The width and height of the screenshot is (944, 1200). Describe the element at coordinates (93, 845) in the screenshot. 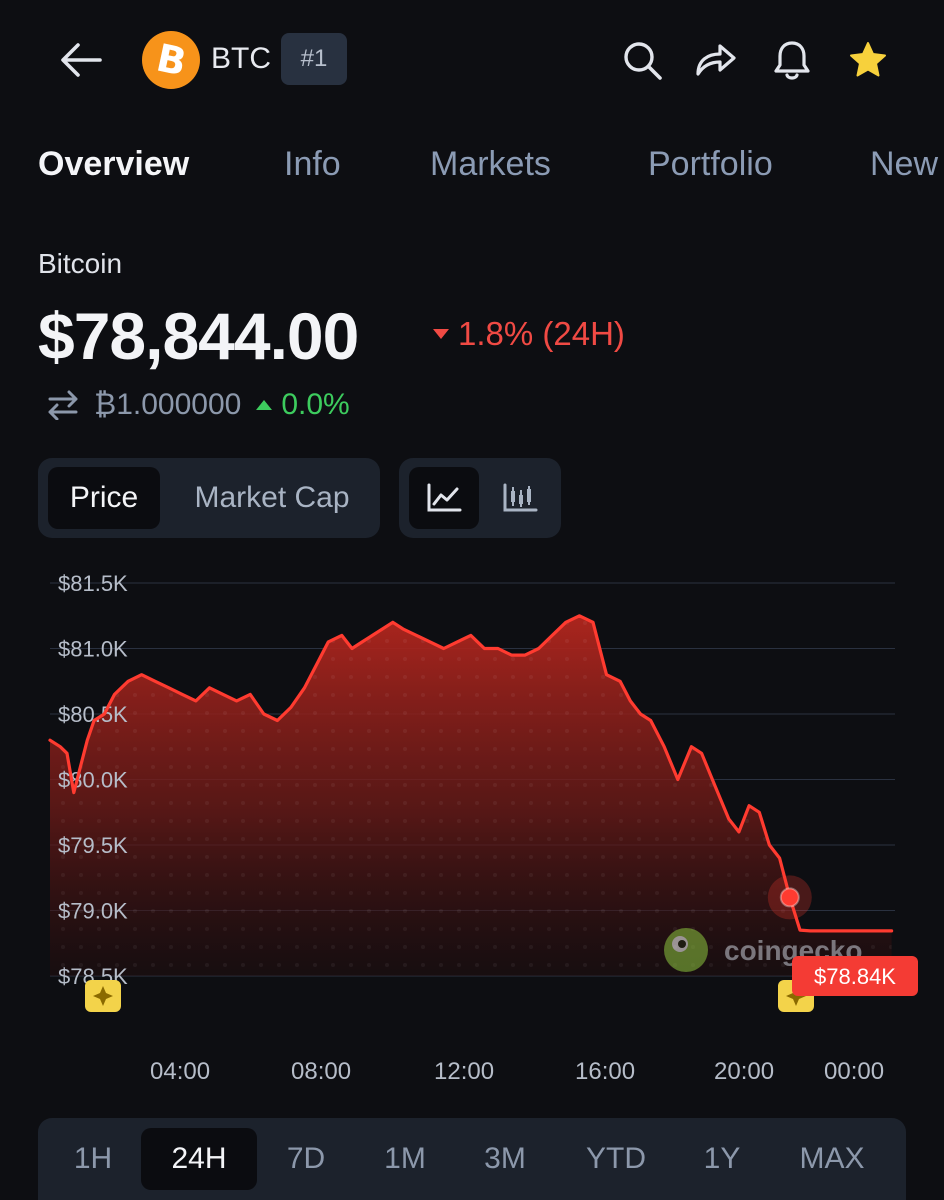

I see `y-tick-label: $79.5K` at that location.